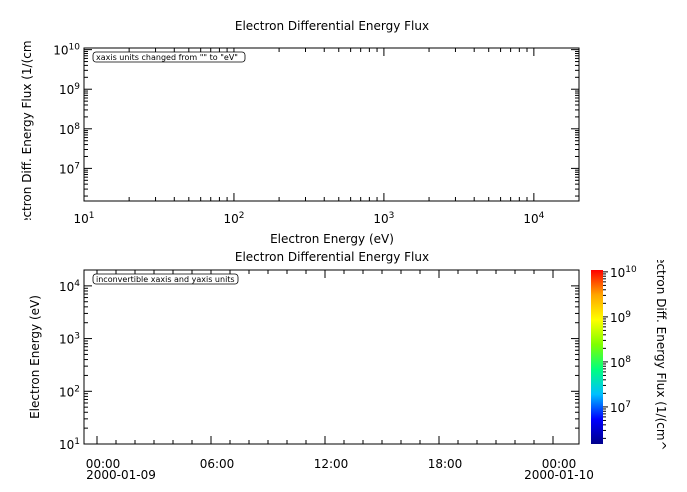 Image resolution: width=687 pixels, height=492 pixels. I want to click on colorbar-tick-label: 10¹⁰, so click(623, 272).